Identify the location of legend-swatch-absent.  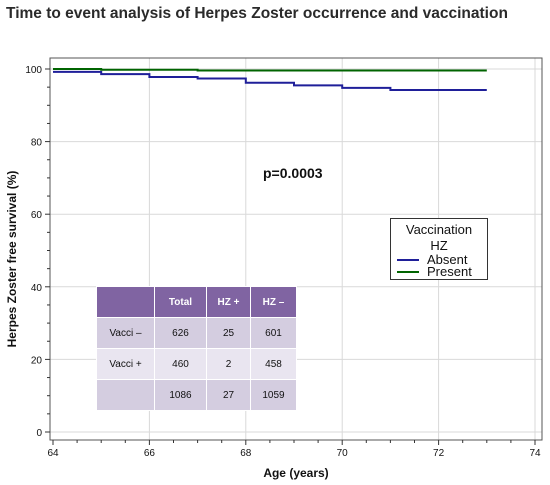
(408, 260).